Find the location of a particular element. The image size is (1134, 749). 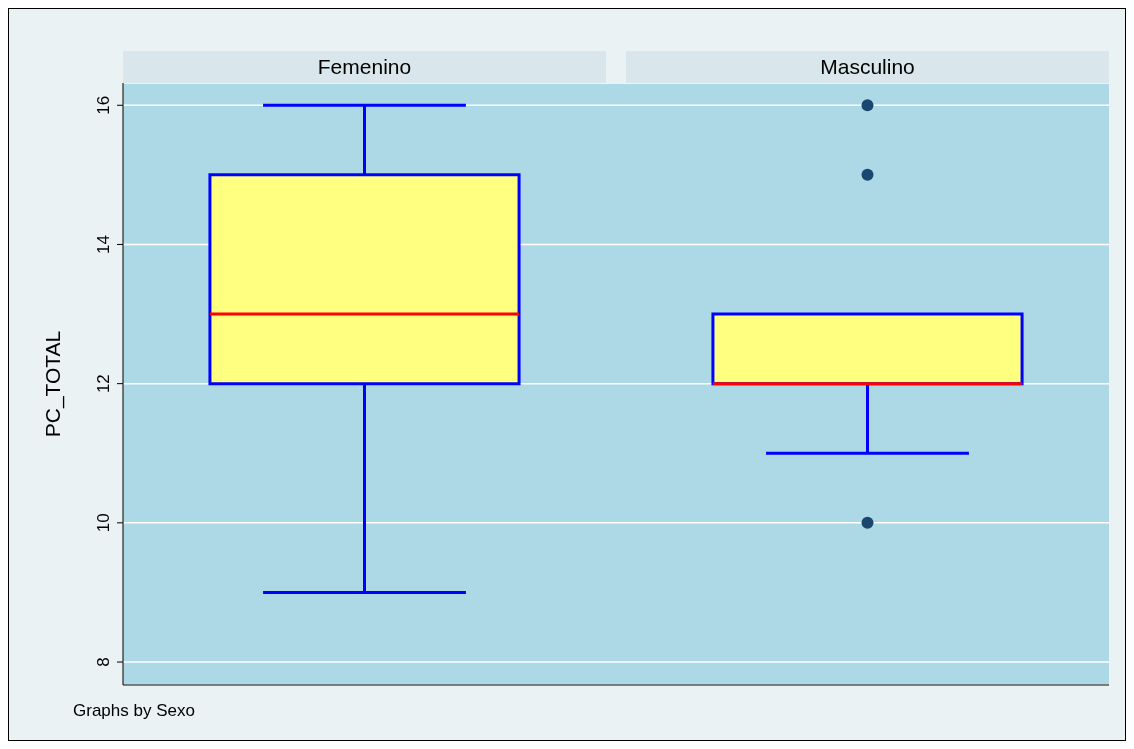

y-tick-label: 14 is located at coordinates (103, 244).